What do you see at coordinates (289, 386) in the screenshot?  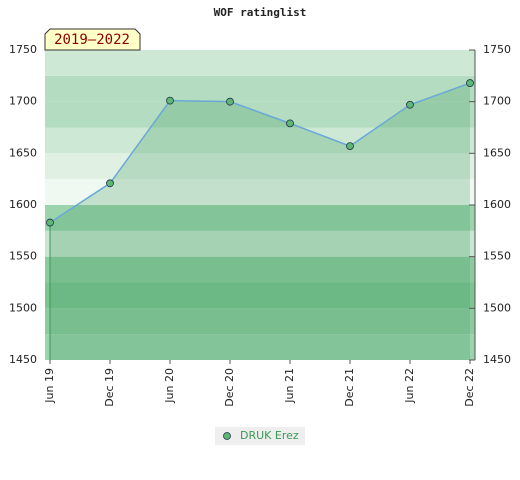 I see `x-tick-label: Jun 21` at bounding box center [289, 386].